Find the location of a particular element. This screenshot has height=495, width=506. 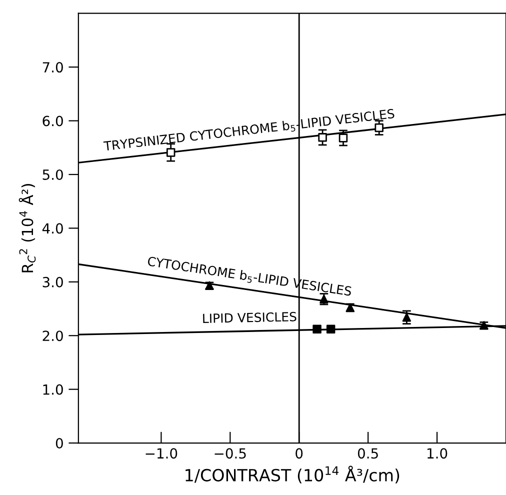

y-tick-label: 0 is located at coordinates (59, 443).